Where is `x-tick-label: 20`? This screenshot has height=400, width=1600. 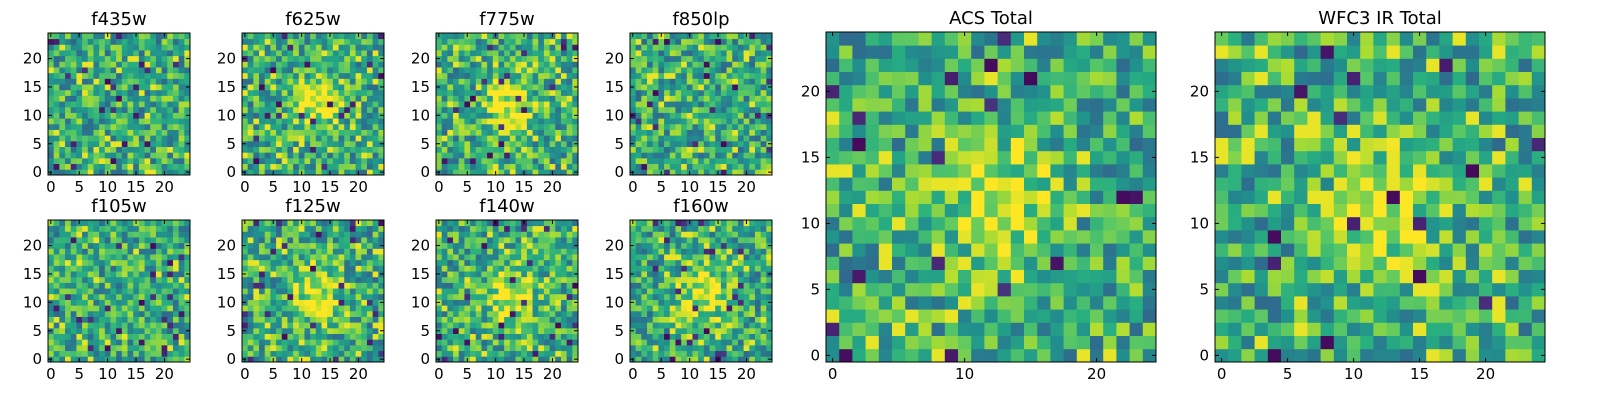 x-tick-label: 20 is located at coordinates (164, 374).